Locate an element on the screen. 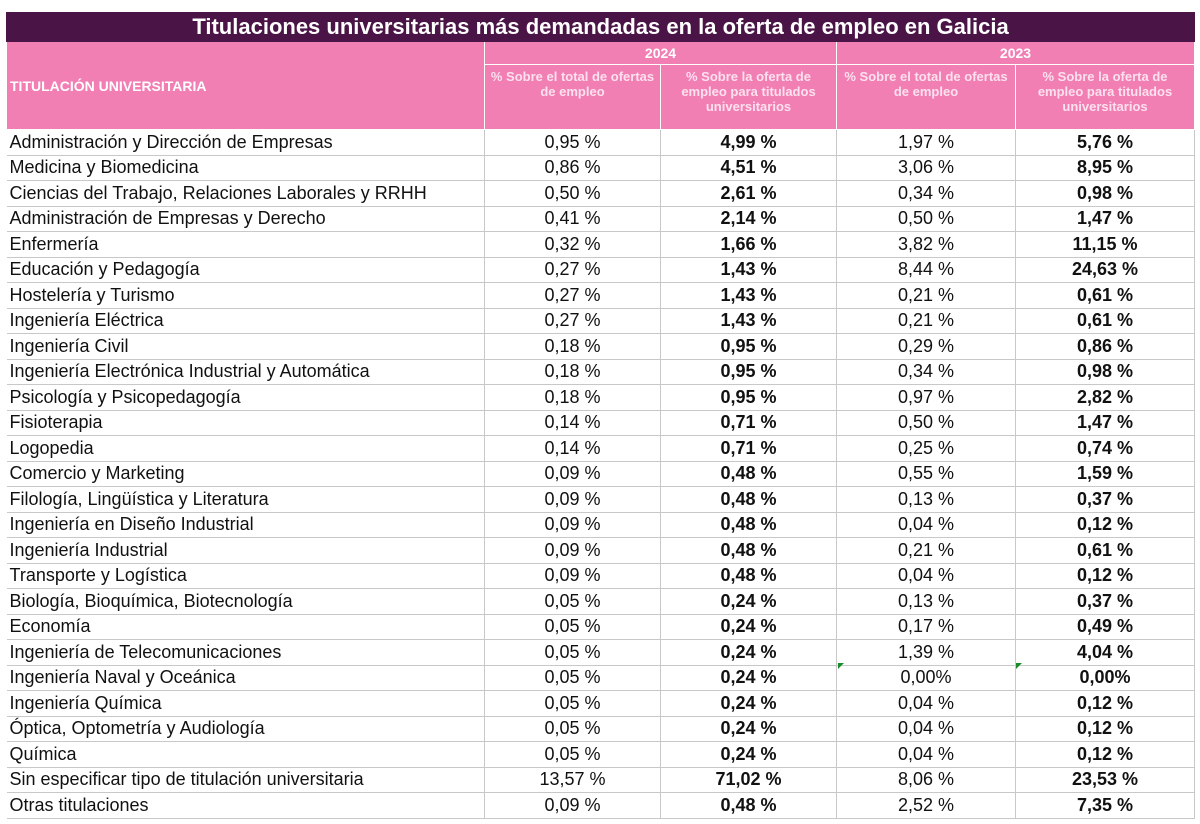 The width and height of the screenshot is (1200, 824). cell-2023-total: 0,97 % is located at coordinates (926, 397).